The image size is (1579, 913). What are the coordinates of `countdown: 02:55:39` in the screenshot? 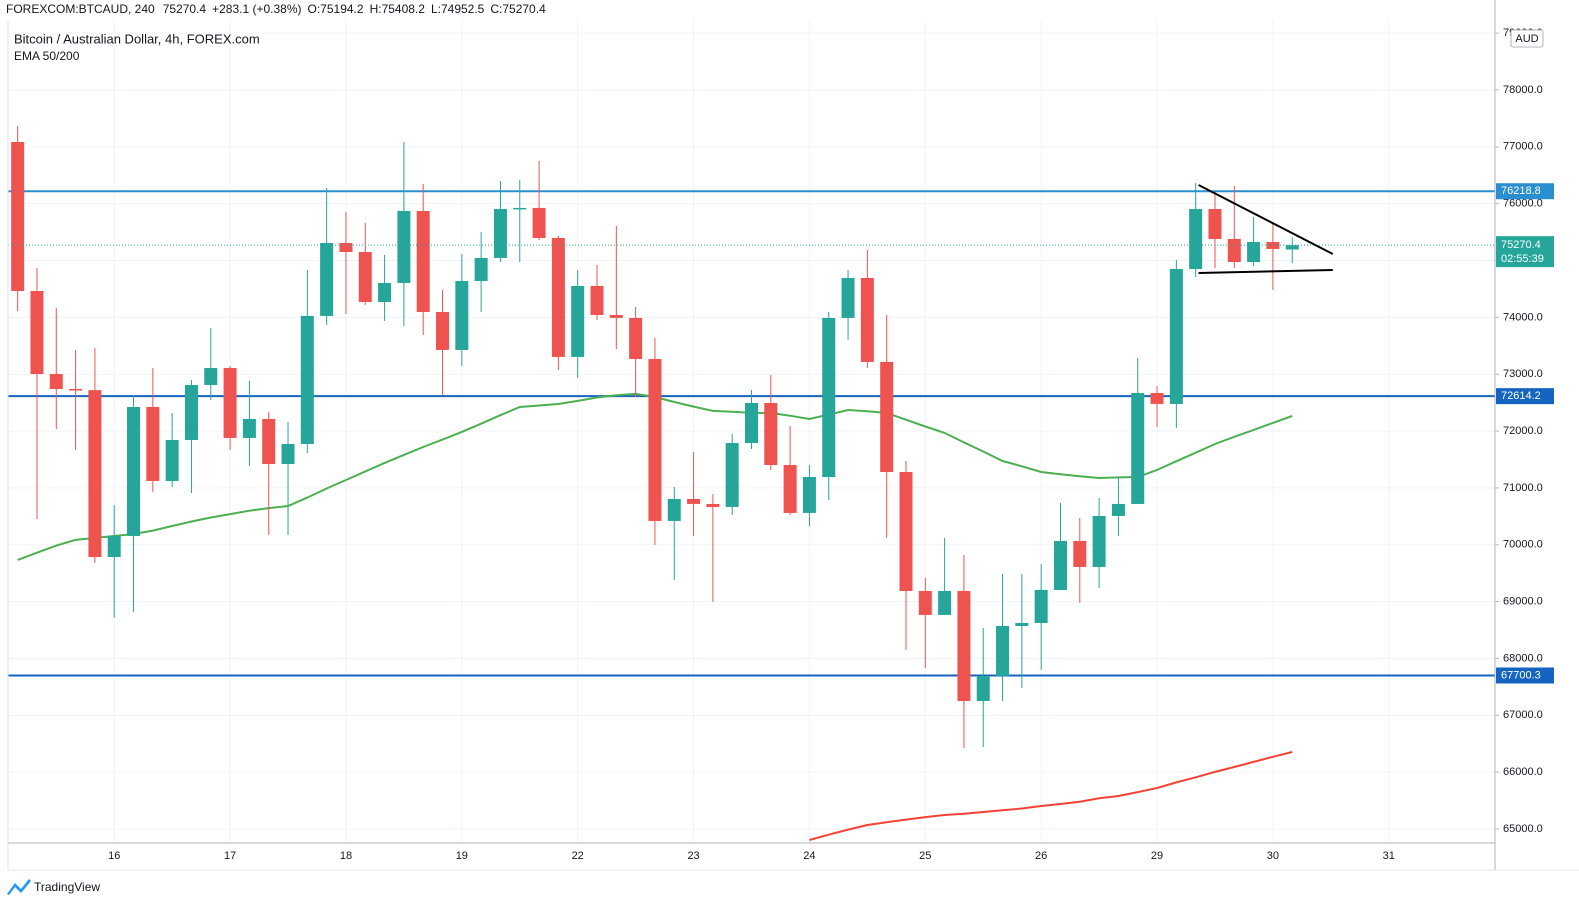 It's located at (1522, 259).